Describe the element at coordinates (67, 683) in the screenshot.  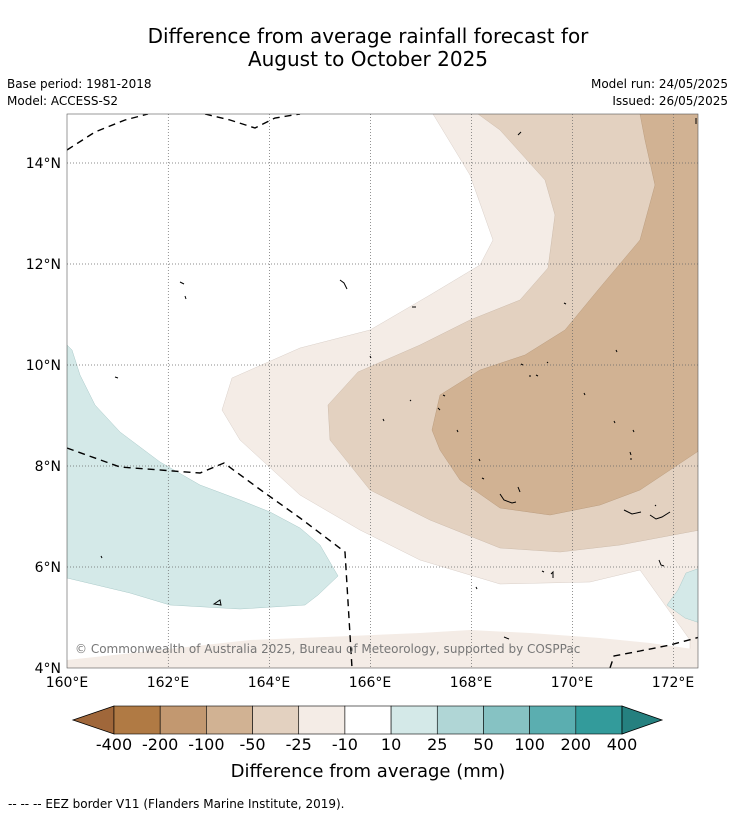
I see `x-tick-160: 160°E` at that location.